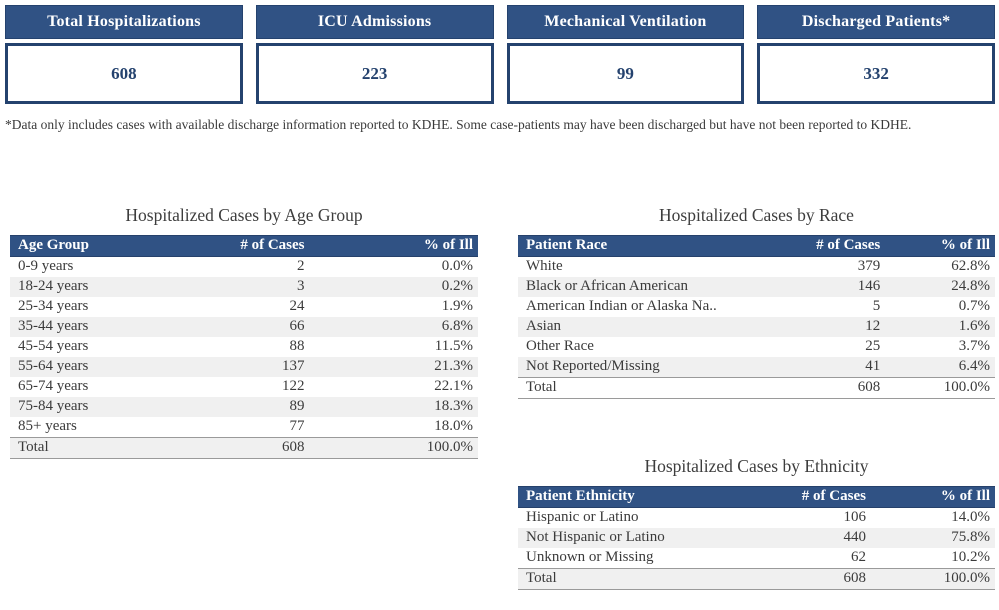 Image resolution: width=999 pixels, height=610 pixels. Describe the element at coordinates (124, 22) in the screenshot. I see `kpi-card-title: Total Hospitalizations` at that location.